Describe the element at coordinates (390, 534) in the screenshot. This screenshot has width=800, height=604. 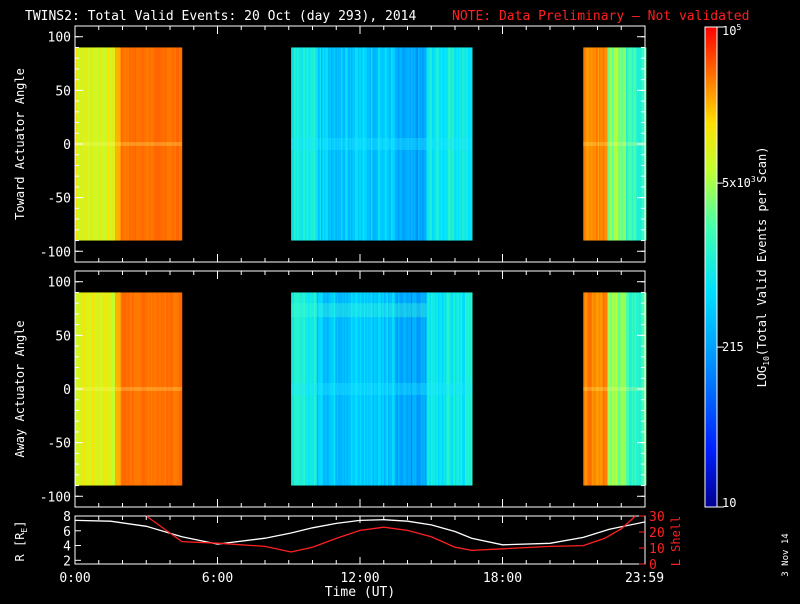
I see `l-shell-line` at that location.